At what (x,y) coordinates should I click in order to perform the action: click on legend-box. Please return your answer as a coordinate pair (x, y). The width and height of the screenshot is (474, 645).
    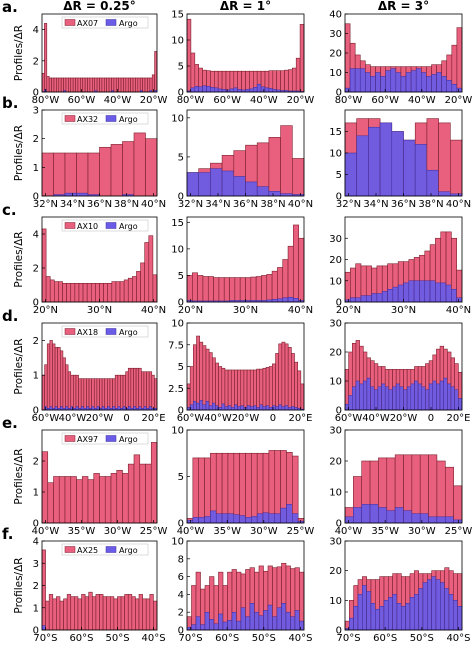
    Looking at the image, I should click on (105, 438).